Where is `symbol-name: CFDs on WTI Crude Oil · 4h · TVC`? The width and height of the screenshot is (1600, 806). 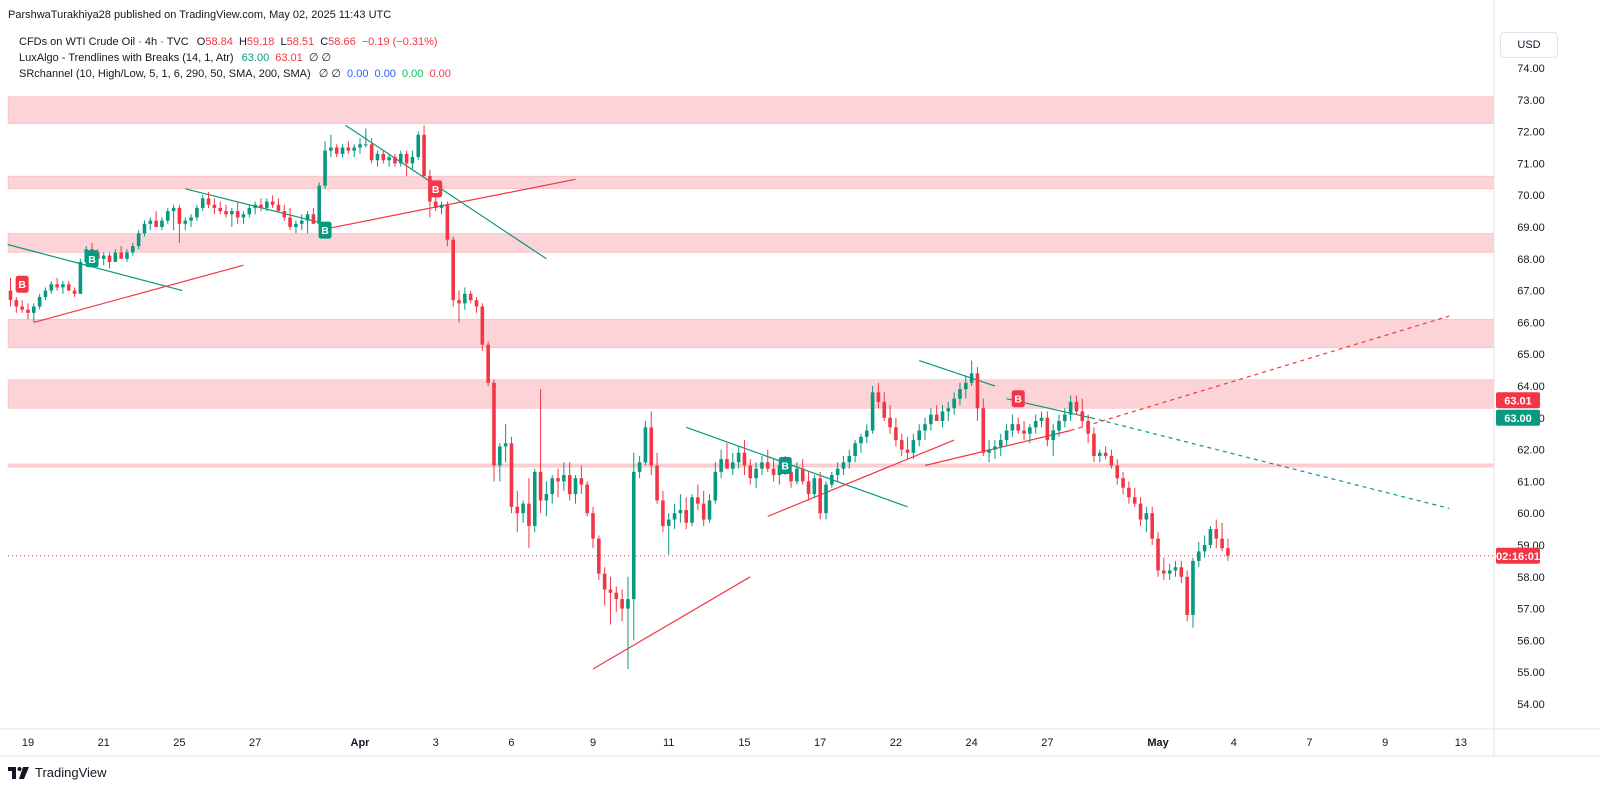
symbol-name: CFDs on WTI Crude Oil · 4h · TVC is located at coordinates (104, 42).